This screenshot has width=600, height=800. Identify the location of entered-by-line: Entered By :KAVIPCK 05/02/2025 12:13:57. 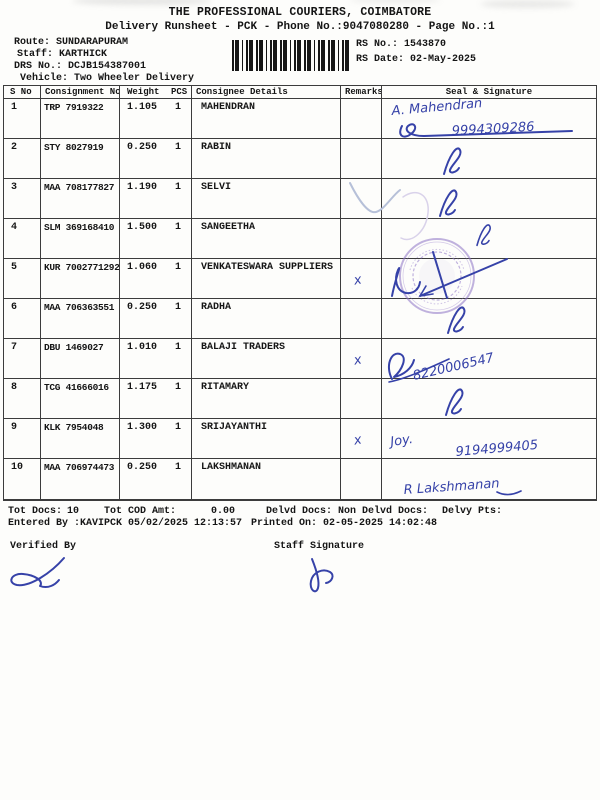
(125, 523).